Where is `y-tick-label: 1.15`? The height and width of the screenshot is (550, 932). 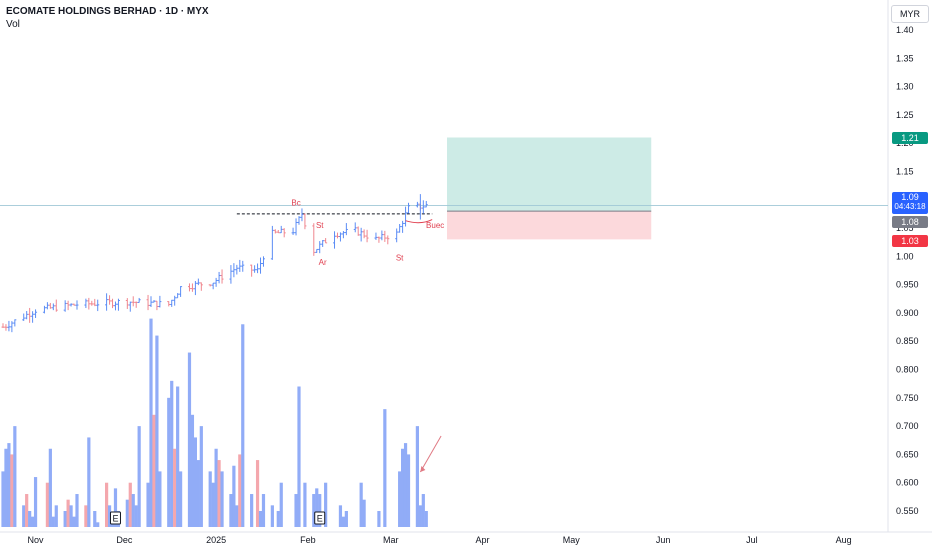
y-tick-label: 1.15 is located at coordinates (905, 171).